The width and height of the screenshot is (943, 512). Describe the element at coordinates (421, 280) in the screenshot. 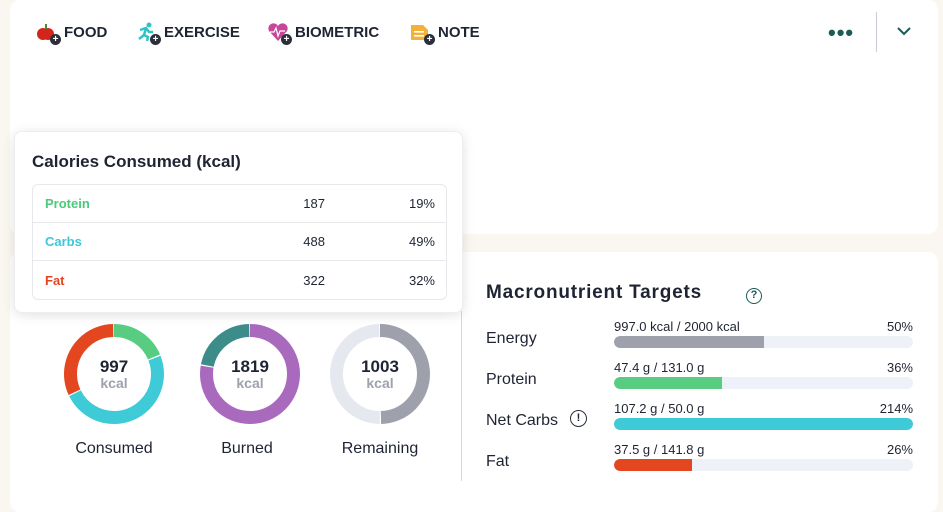

I see `row-percent: 32%` at that location.